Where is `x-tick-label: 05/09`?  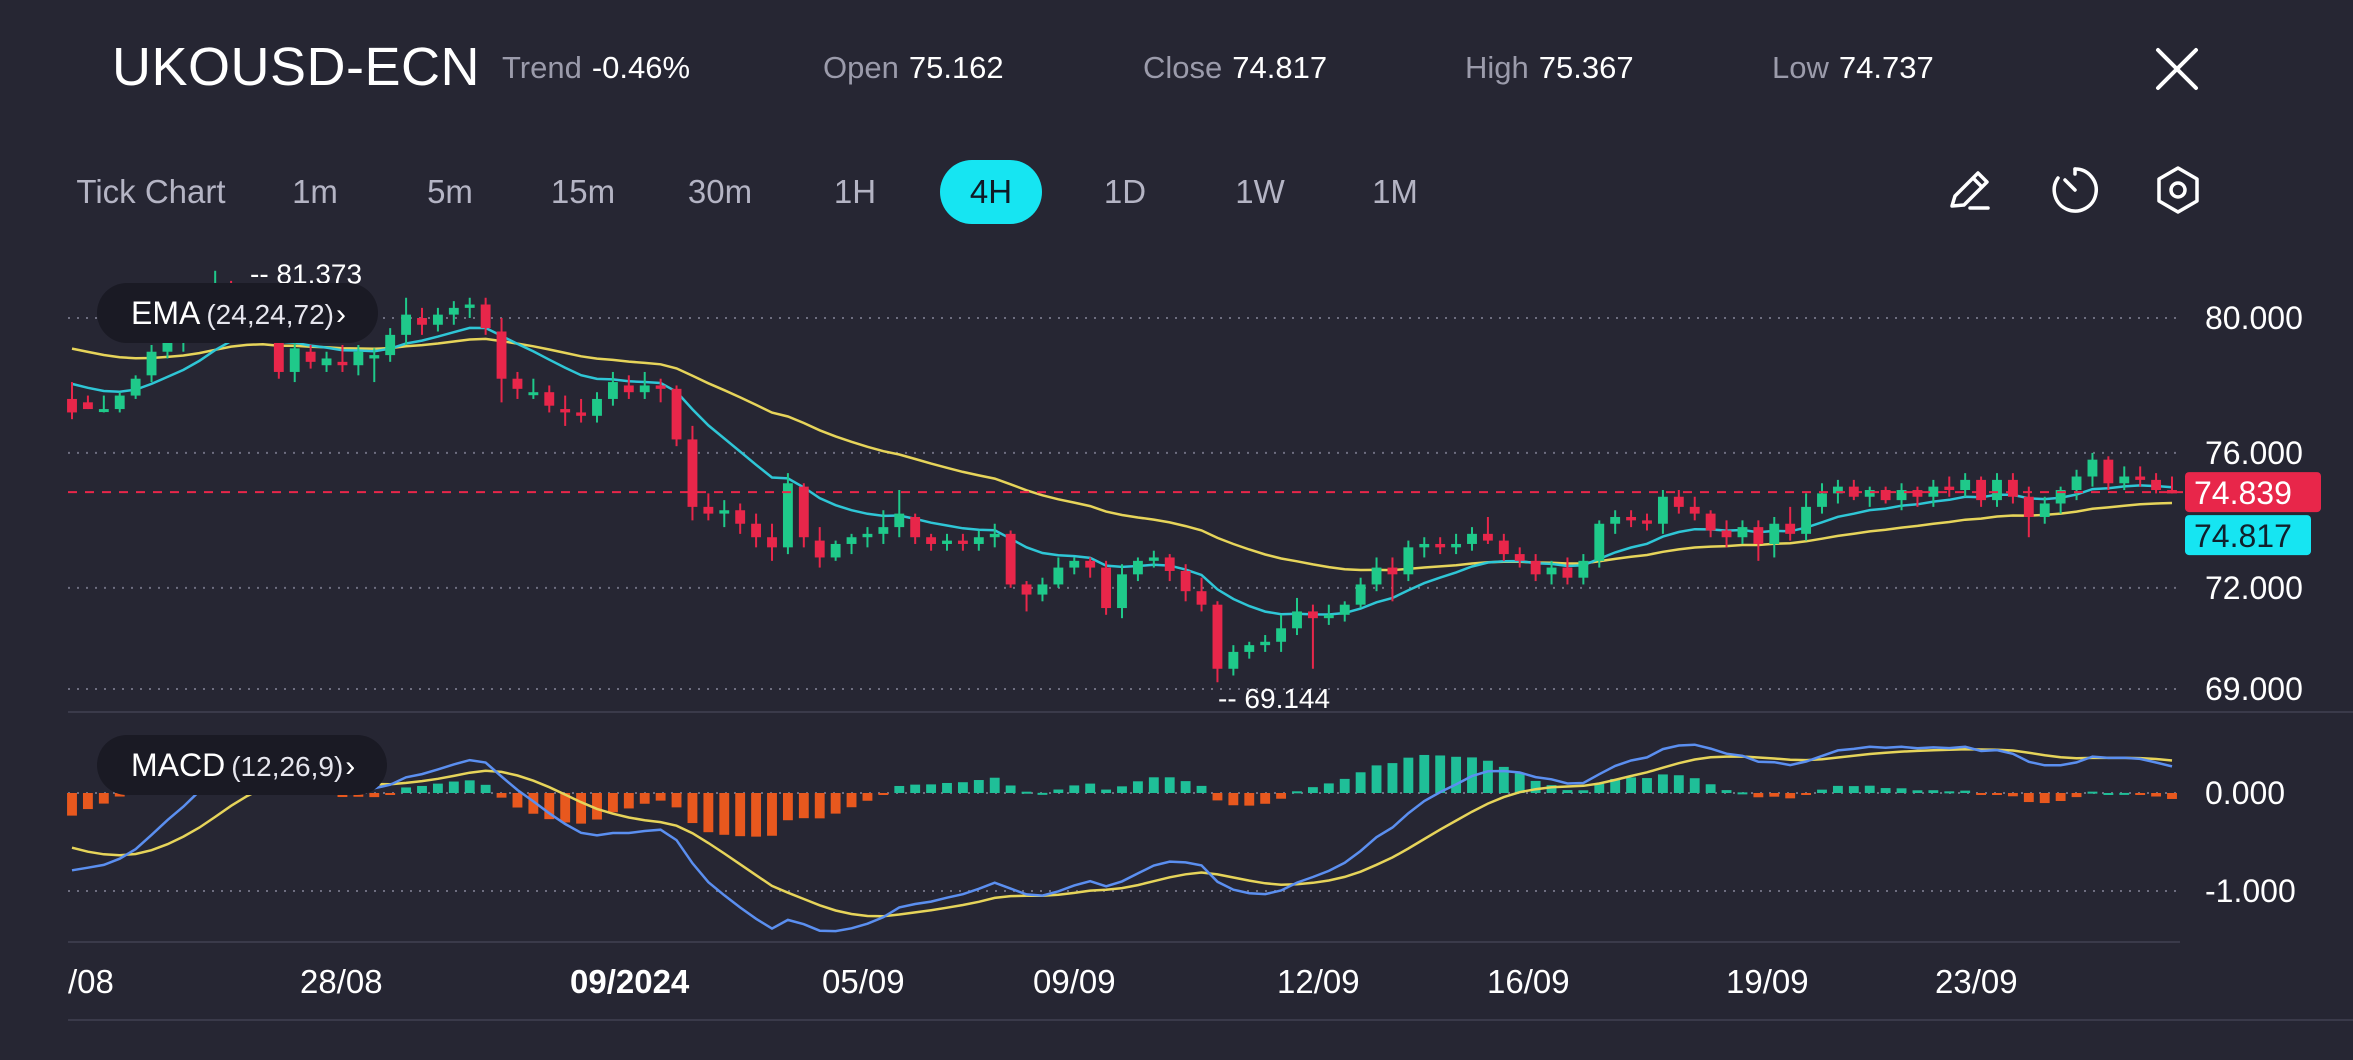 x-tick-label: 05/09 is located at coordinates (863, 981).